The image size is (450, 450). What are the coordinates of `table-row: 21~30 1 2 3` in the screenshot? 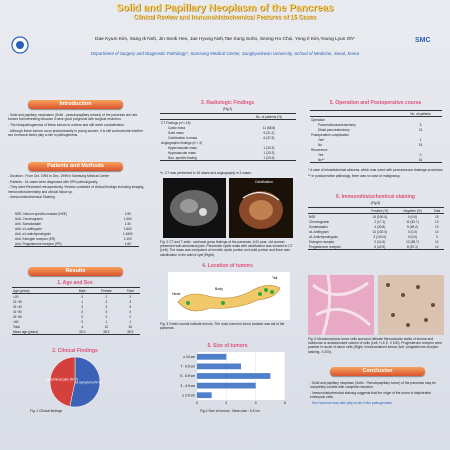 It's located at (76, 301).